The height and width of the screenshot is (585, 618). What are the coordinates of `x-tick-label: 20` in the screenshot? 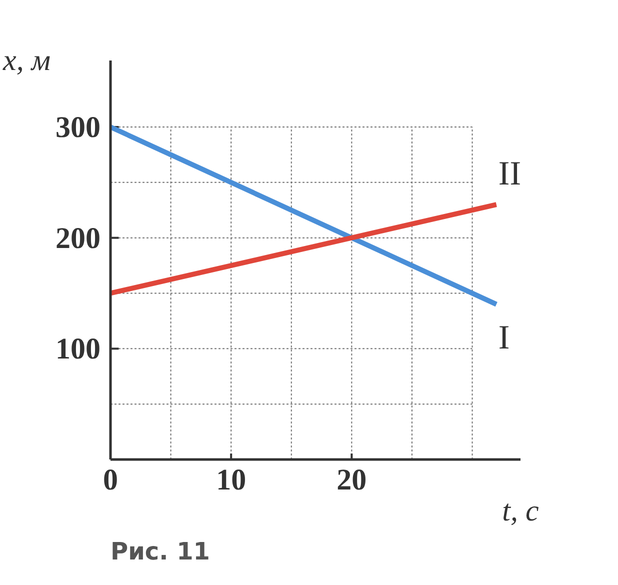 It's located at (351, 480).